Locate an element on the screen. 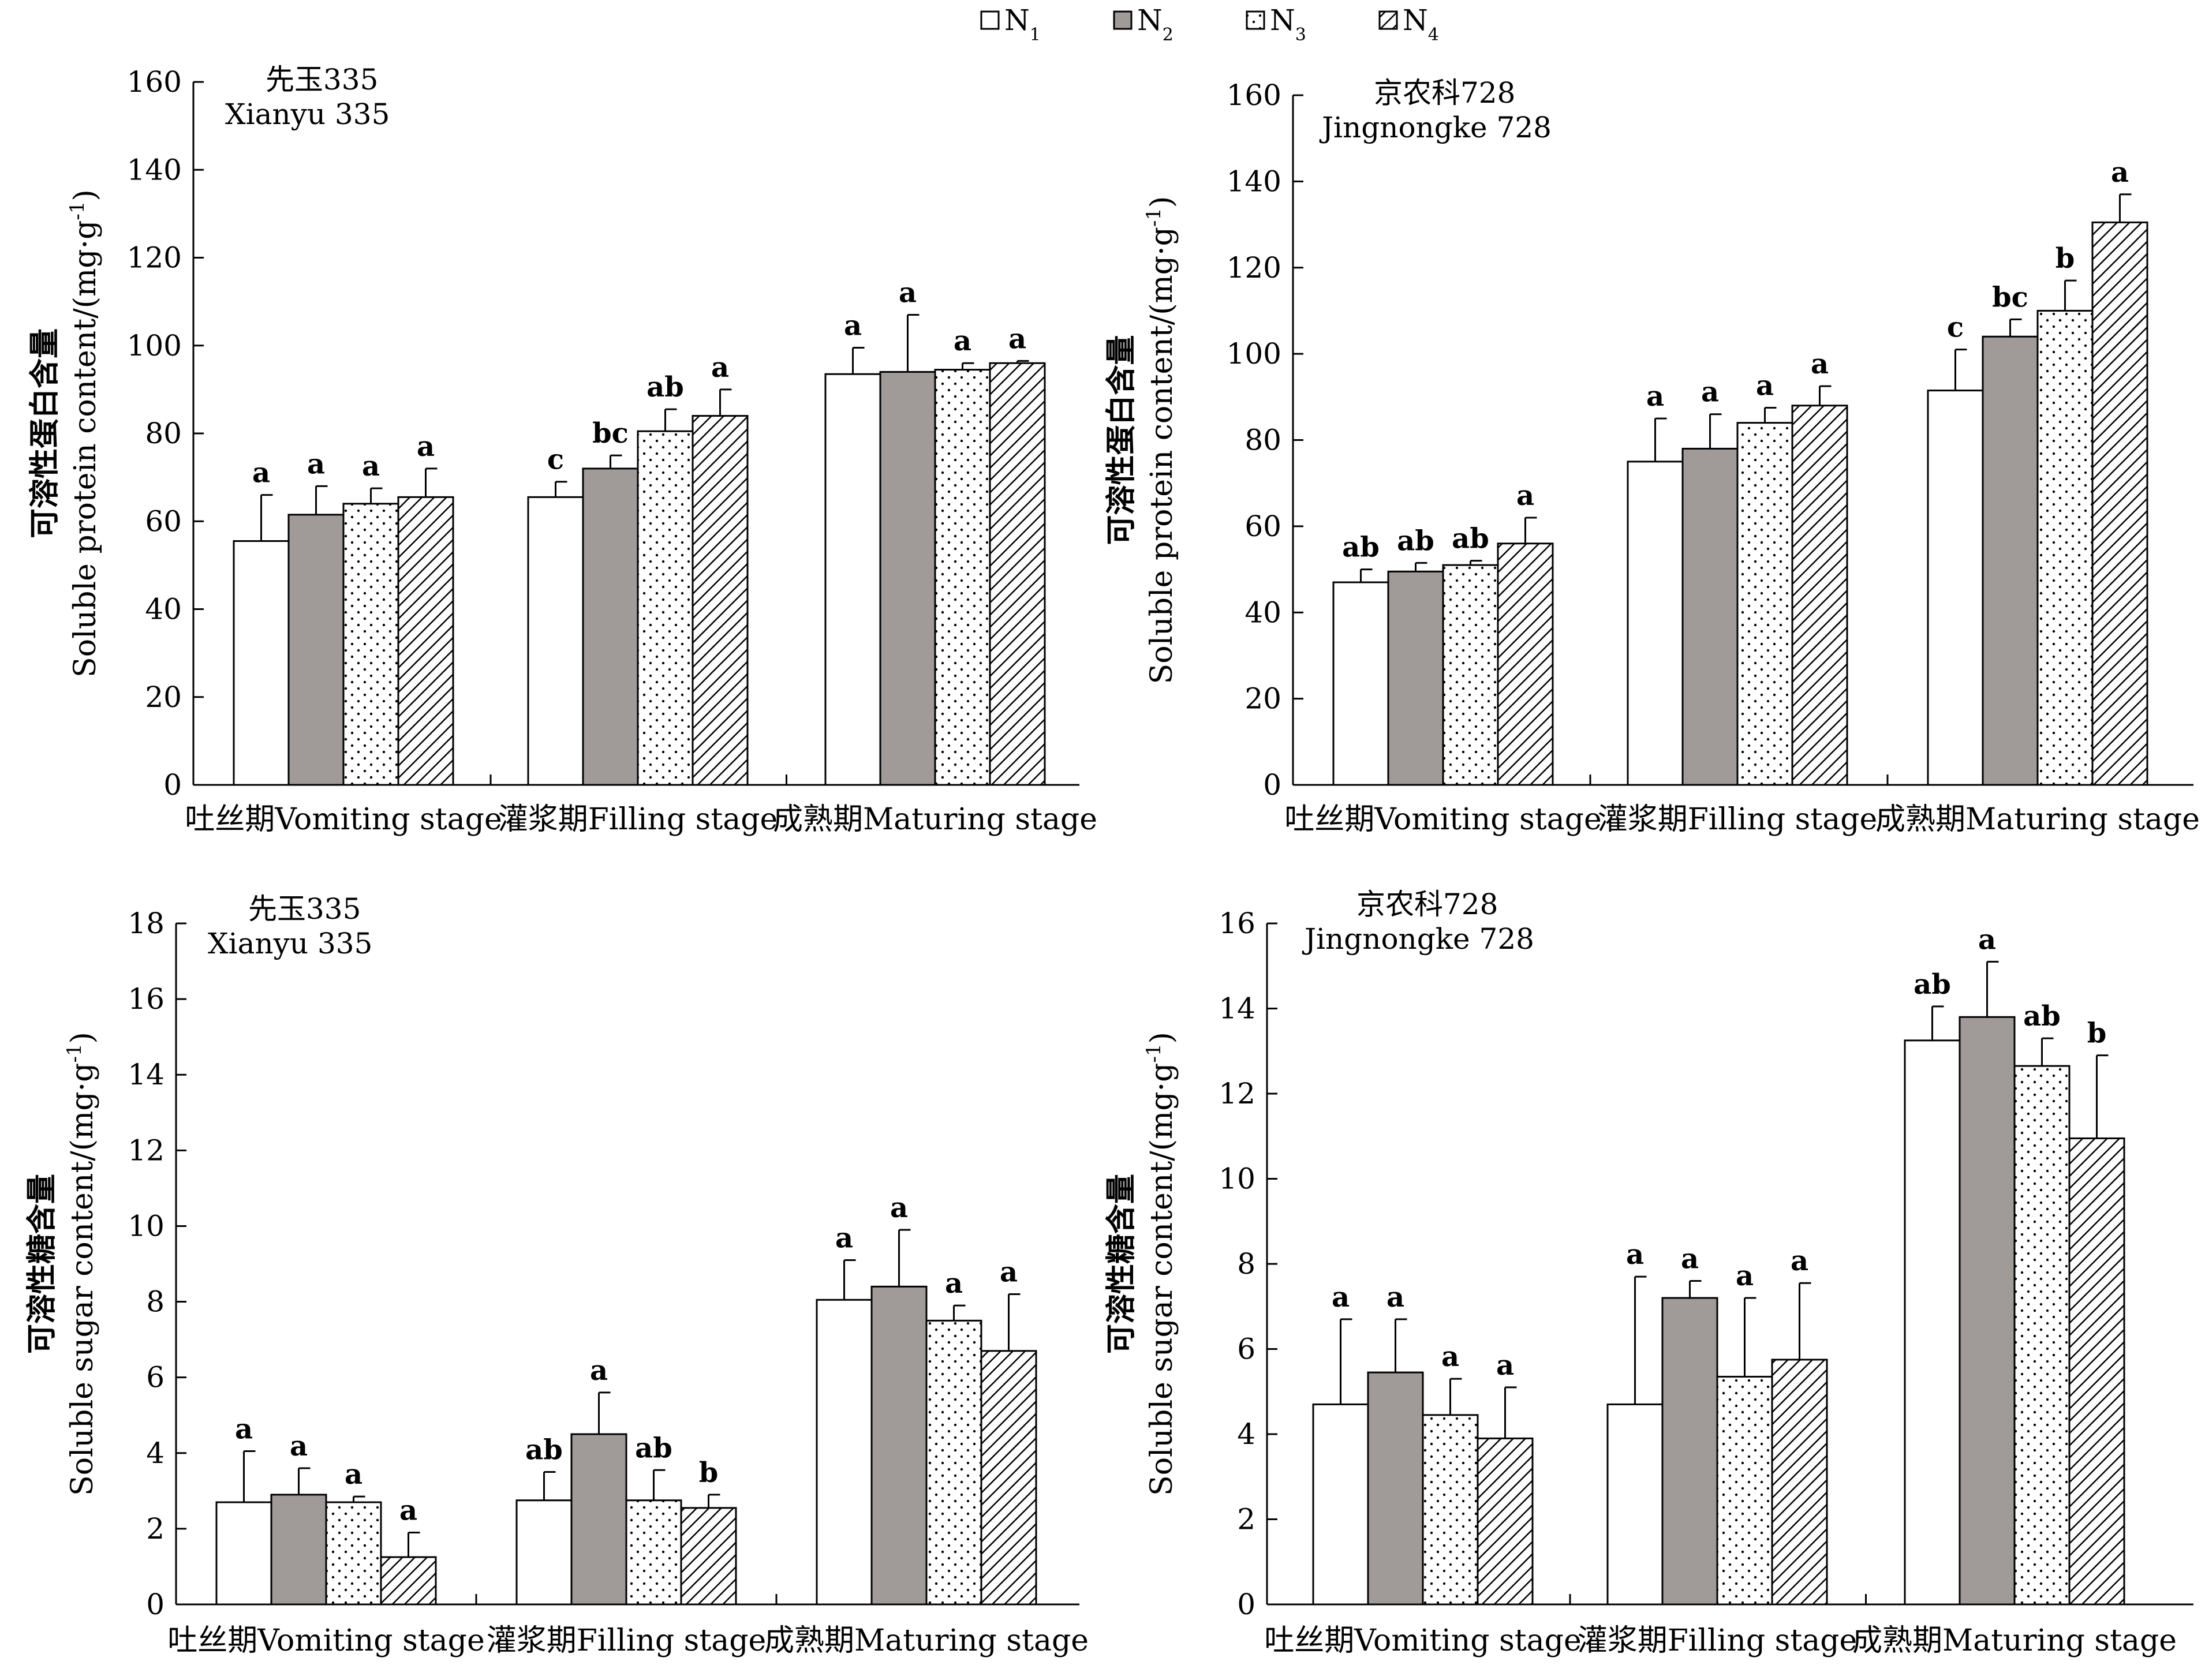  chart-subtitle: Xianyu 335 is located at coordinates (307, 115).